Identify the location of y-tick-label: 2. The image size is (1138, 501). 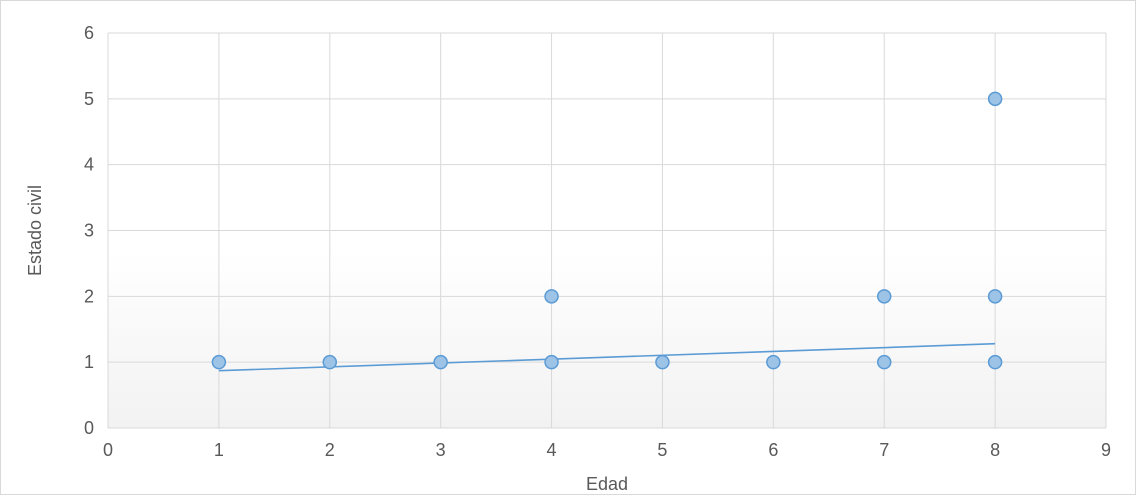
(89, 296).